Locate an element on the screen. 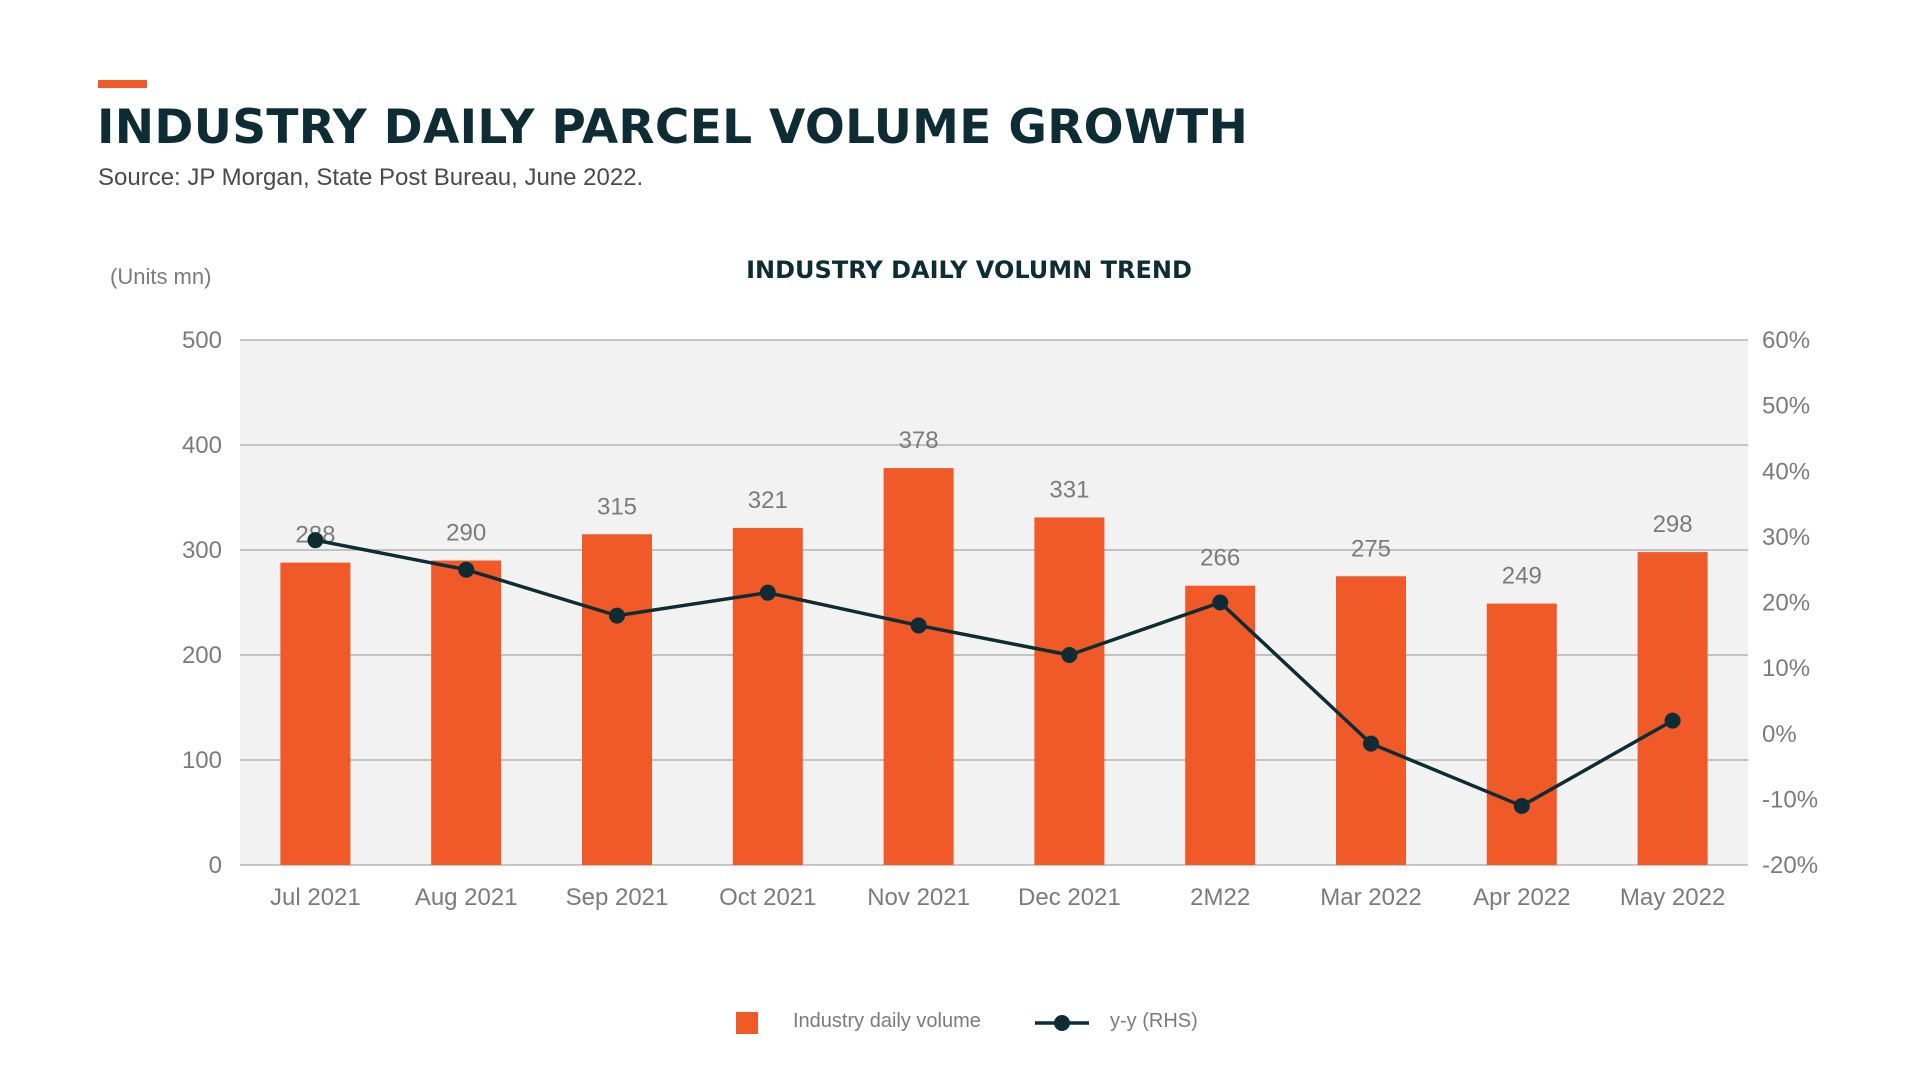 This screenshot has width=1920, height=1080. bar-data-label: 315 is located at coordinates (617, 506).